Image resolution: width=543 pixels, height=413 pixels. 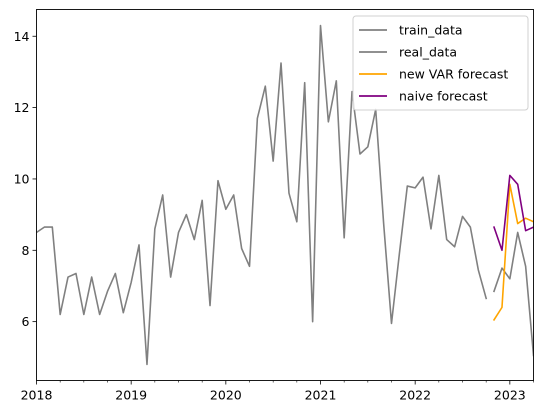 I want to click on x-tick-label: 2018, so click(x=37, y=395).